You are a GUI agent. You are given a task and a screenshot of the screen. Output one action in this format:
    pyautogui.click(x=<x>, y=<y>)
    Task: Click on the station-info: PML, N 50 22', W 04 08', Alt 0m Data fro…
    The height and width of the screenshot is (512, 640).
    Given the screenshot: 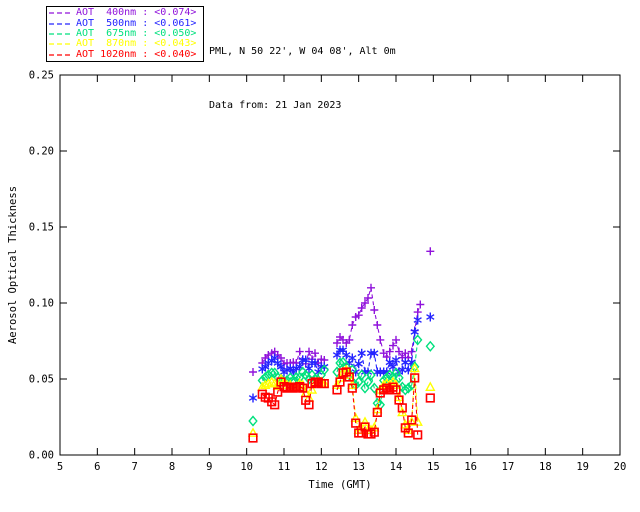 What is the action you would take?
    pyautogui.click(x=302, y=79)
    